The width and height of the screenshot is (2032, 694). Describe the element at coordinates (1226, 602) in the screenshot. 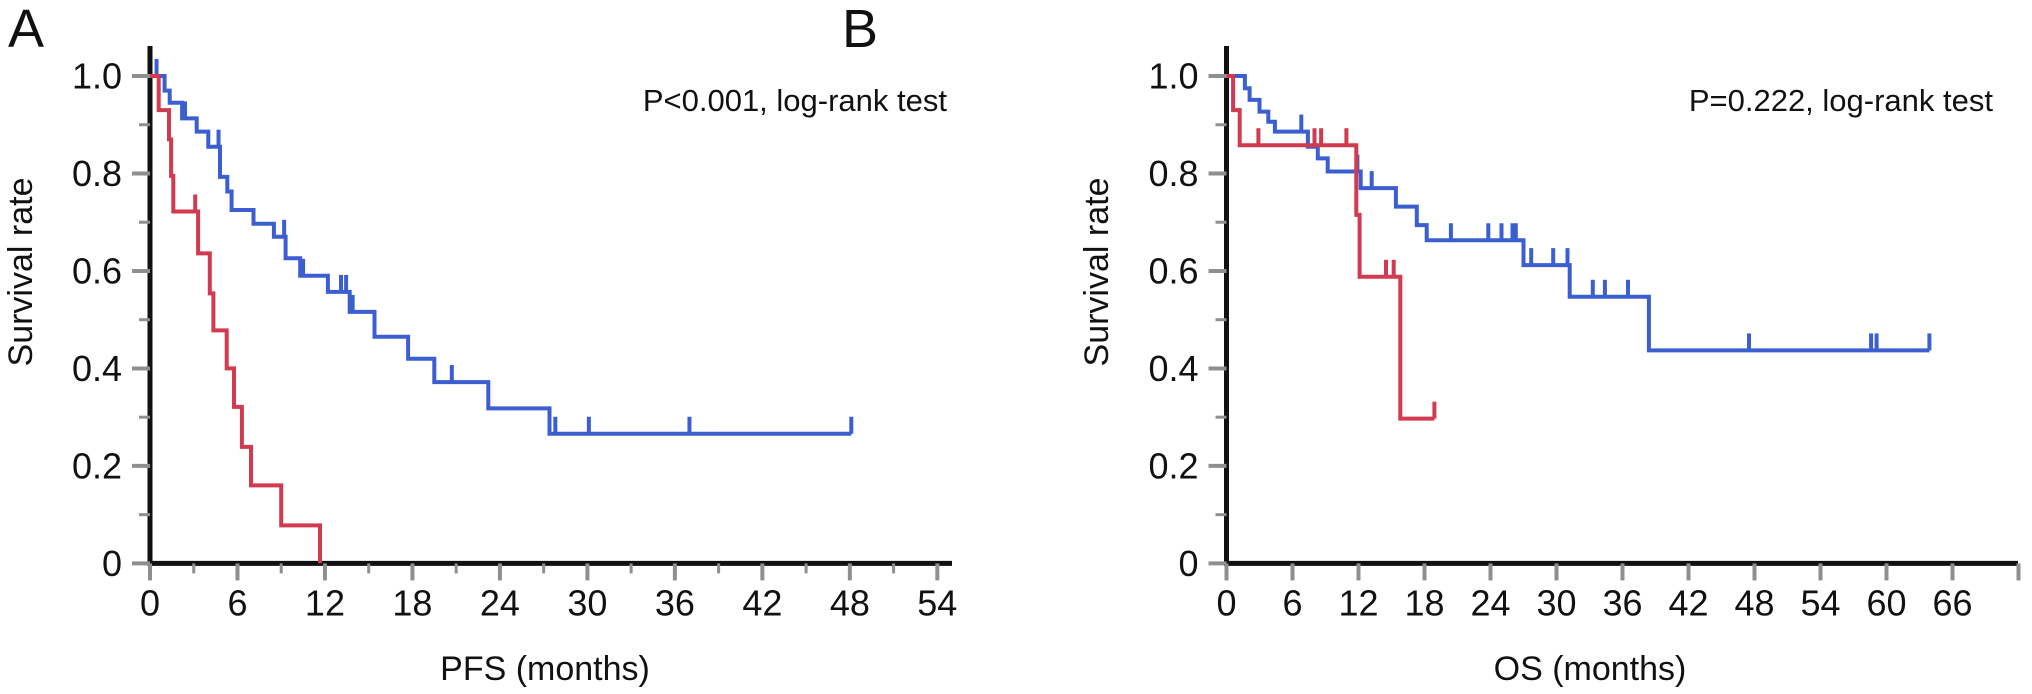

I see `panel-b-x-tick-label: 0` at that location.